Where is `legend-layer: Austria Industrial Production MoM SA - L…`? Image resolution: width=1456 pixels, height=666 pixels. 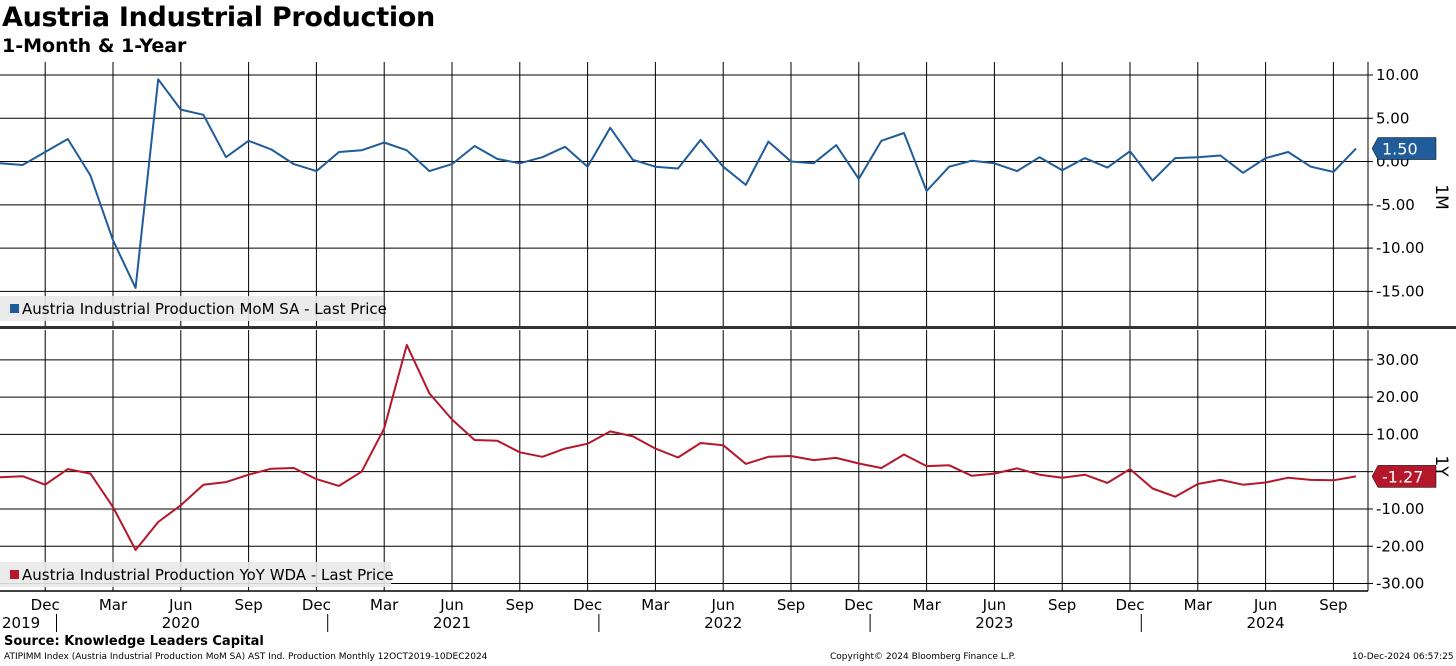
legend-layer: Austria Industrial Production MoM SA - L… is located at coordinates (197, 441).